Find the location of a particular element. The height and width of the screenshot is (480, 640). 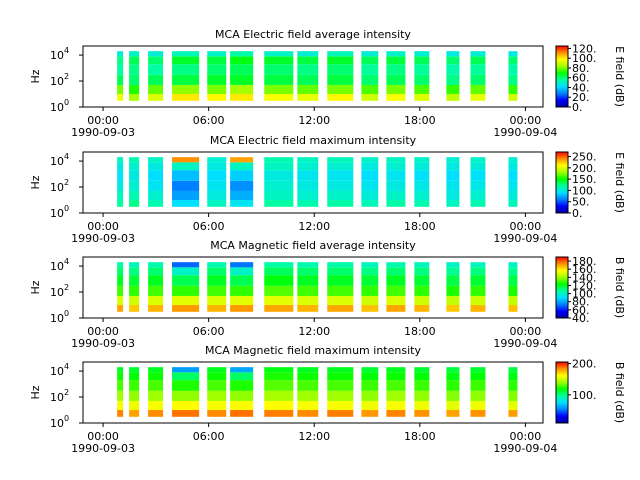

x-tick-label: 06:00 is located at coordinates (209, 226).